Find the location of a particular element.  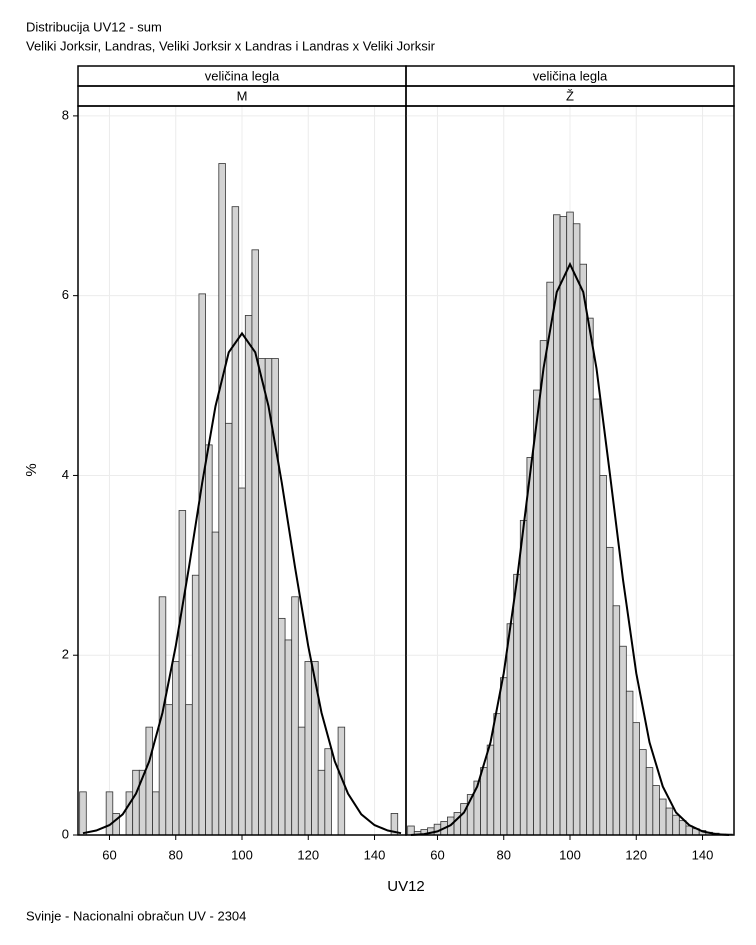

y-tick-label: 6 is located at coordinates (65, 294).